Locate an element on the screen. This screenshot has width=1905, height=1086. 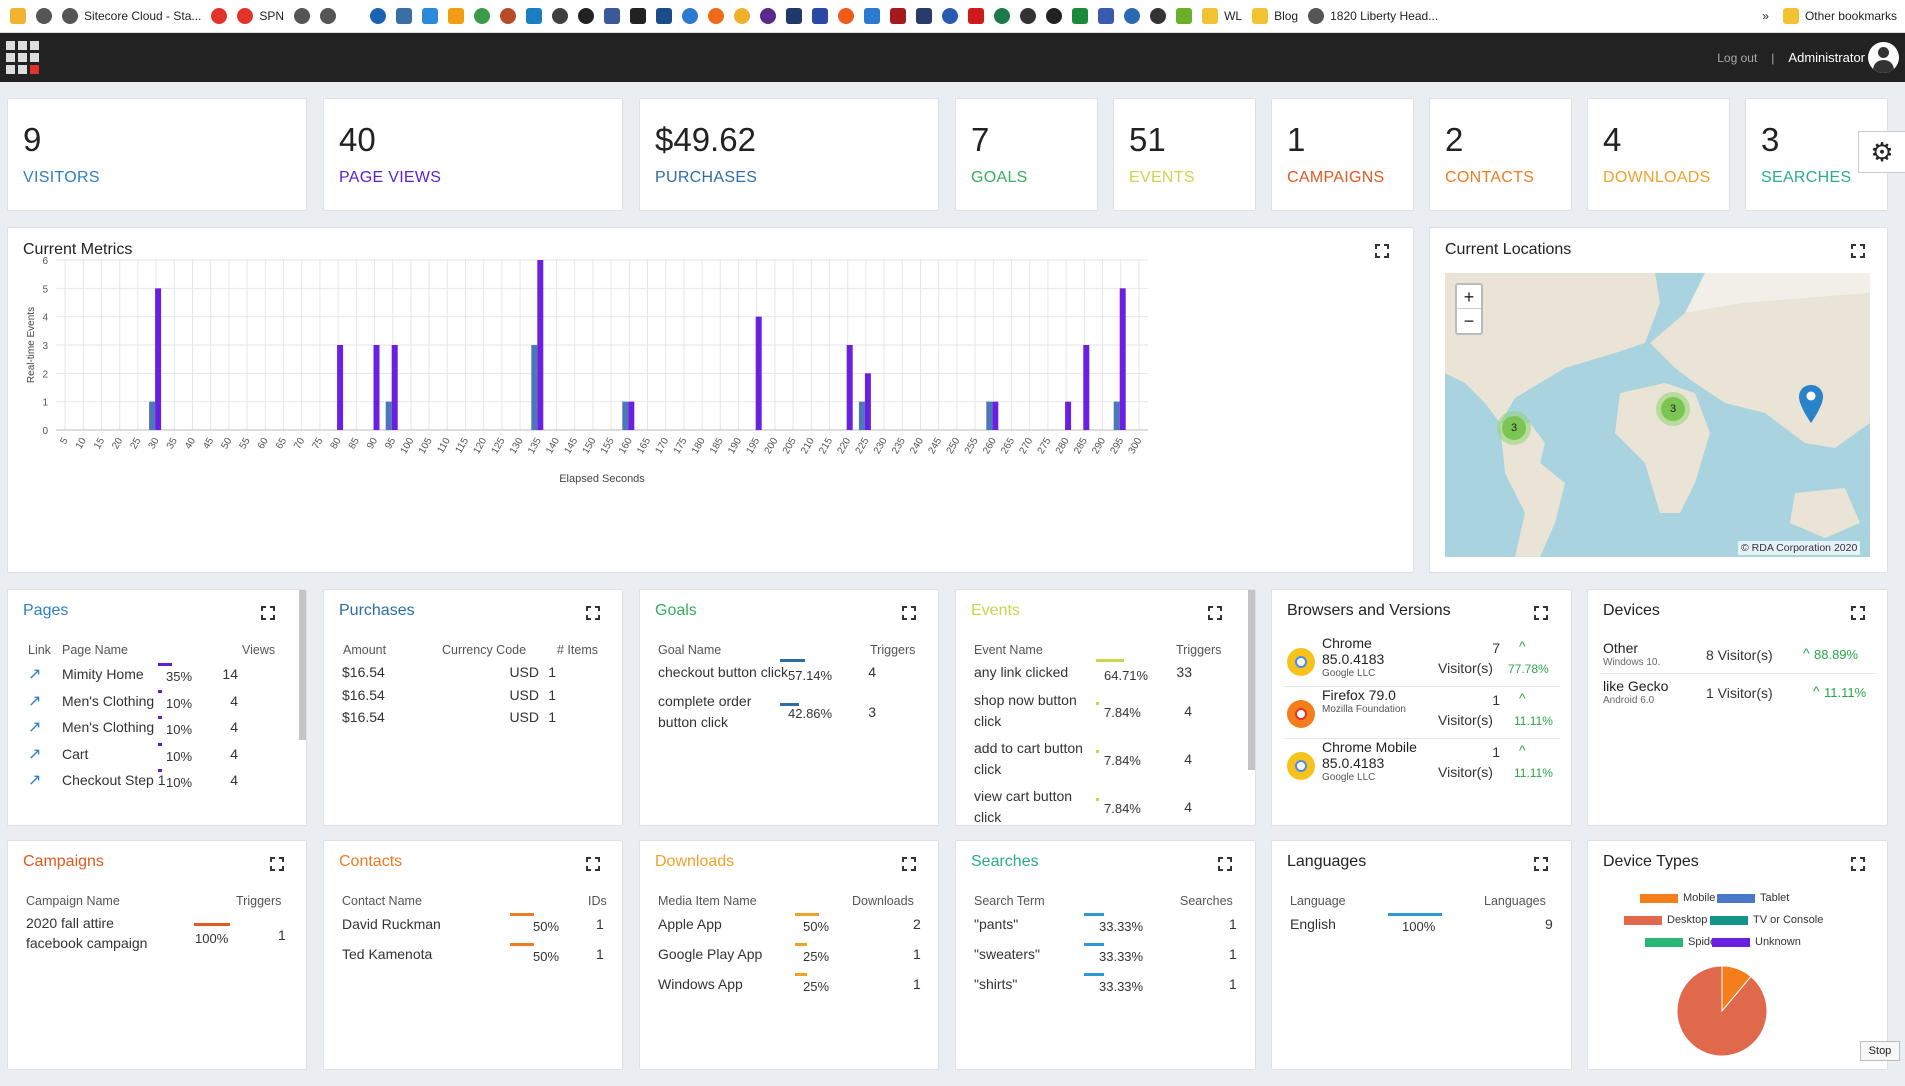
map-pin-icon is located at coordinates (1811, 404).